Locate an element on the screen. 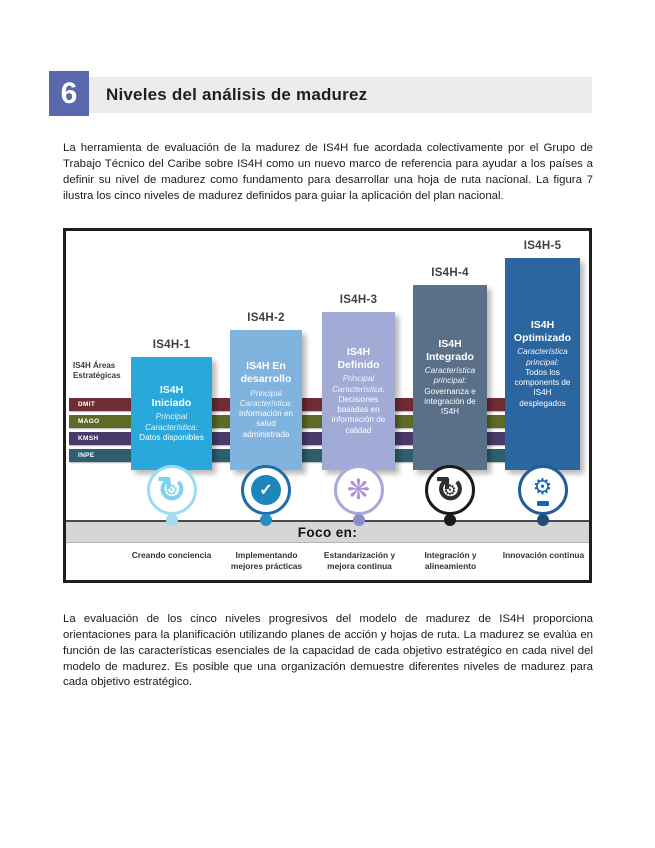 The height and width of the screenshot is (848, 655). gear-flower-icon: ❋ is located at coordinates (358, 490).